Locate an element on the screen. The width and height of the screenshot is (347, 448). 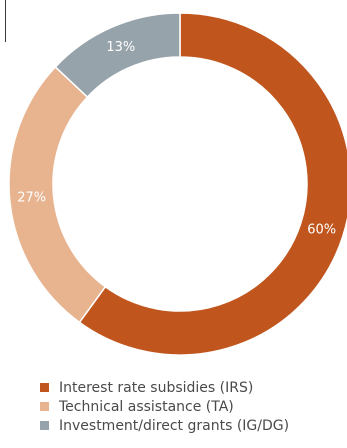
legend-label-ig-dg: Investment/direct grants (IG/DG) is located at coordinates (174, 425).